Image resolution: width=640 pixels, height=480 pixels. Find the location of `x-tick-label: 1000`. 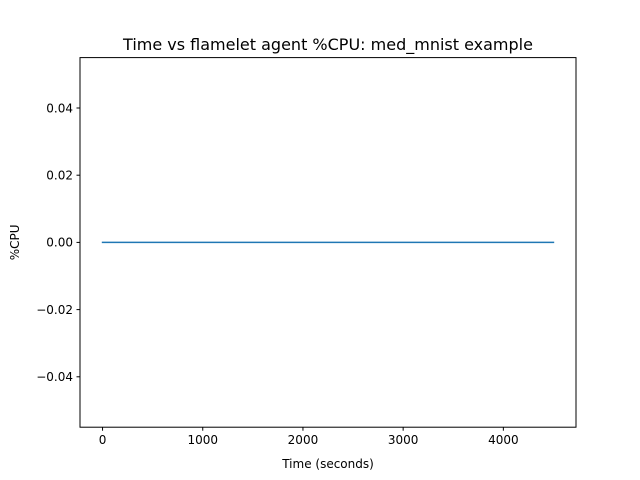

x-tick-label: 1000 is located at coordinates (202, 440).